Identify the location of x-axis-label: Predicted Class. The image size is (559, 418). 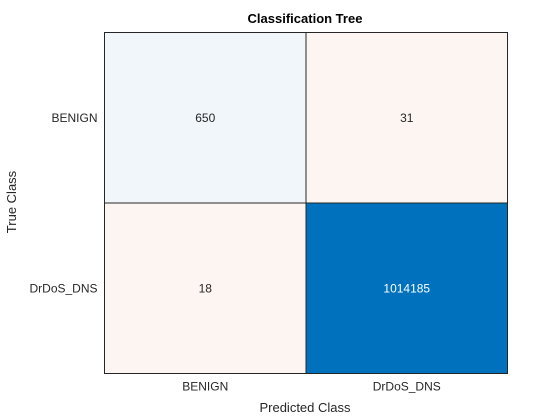
(305, 407).